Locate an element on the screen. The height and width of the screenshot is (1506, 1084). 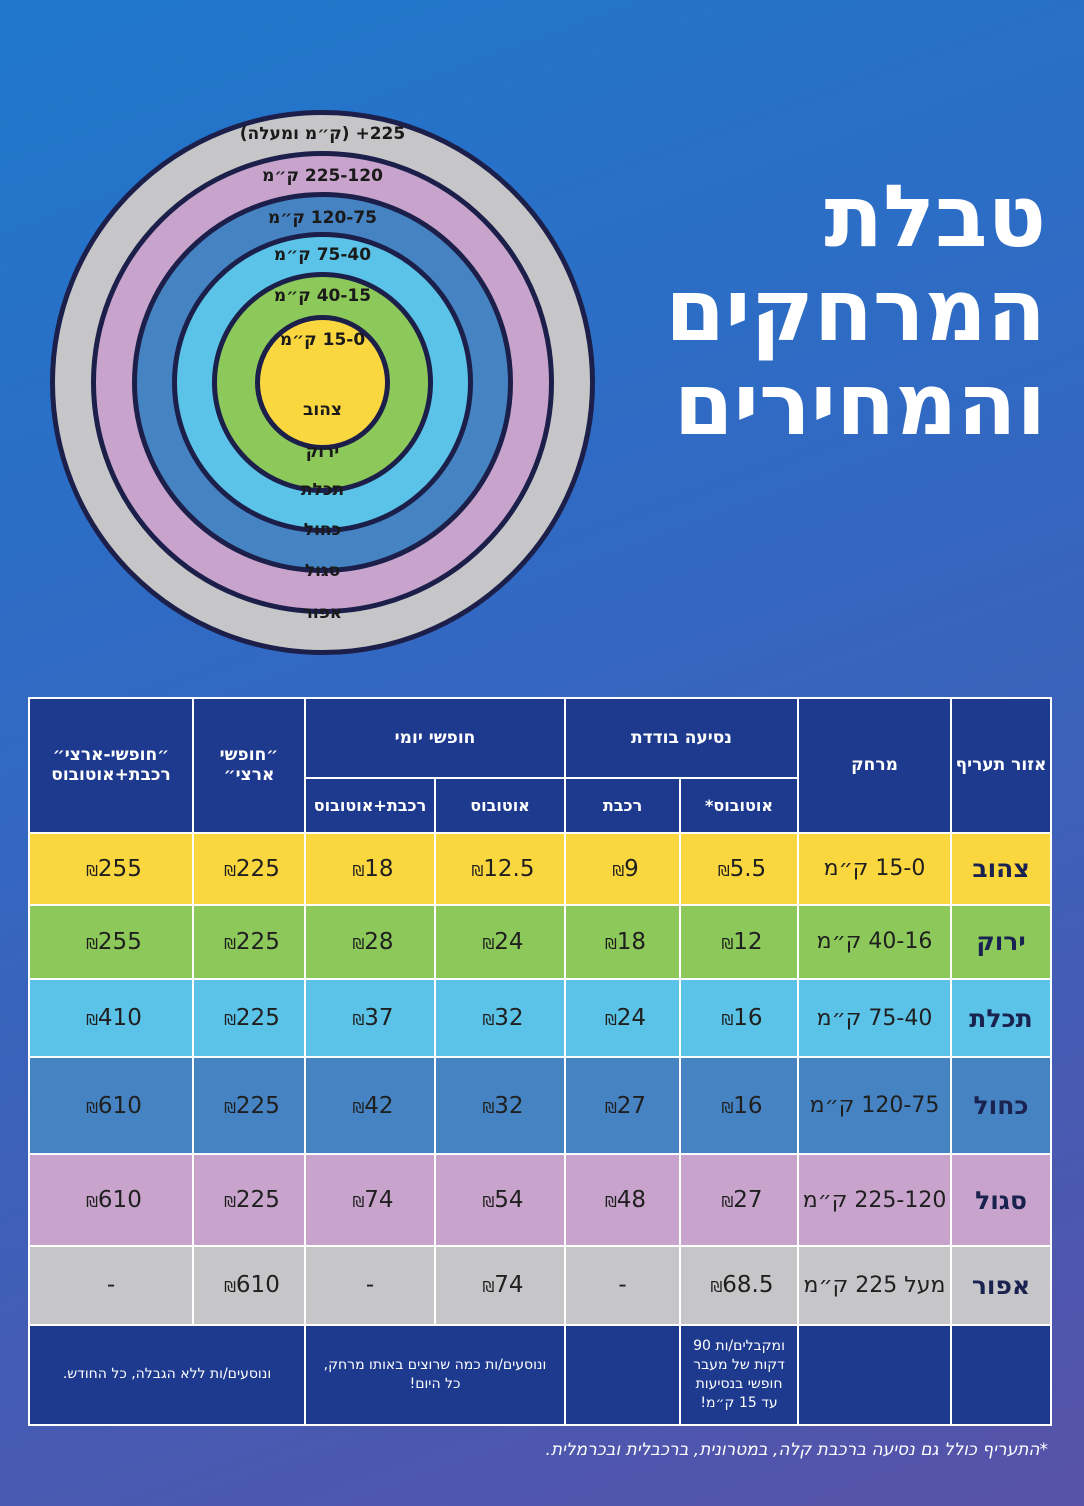
price-cell: ₪54 is located at coordinates (500, 1200).